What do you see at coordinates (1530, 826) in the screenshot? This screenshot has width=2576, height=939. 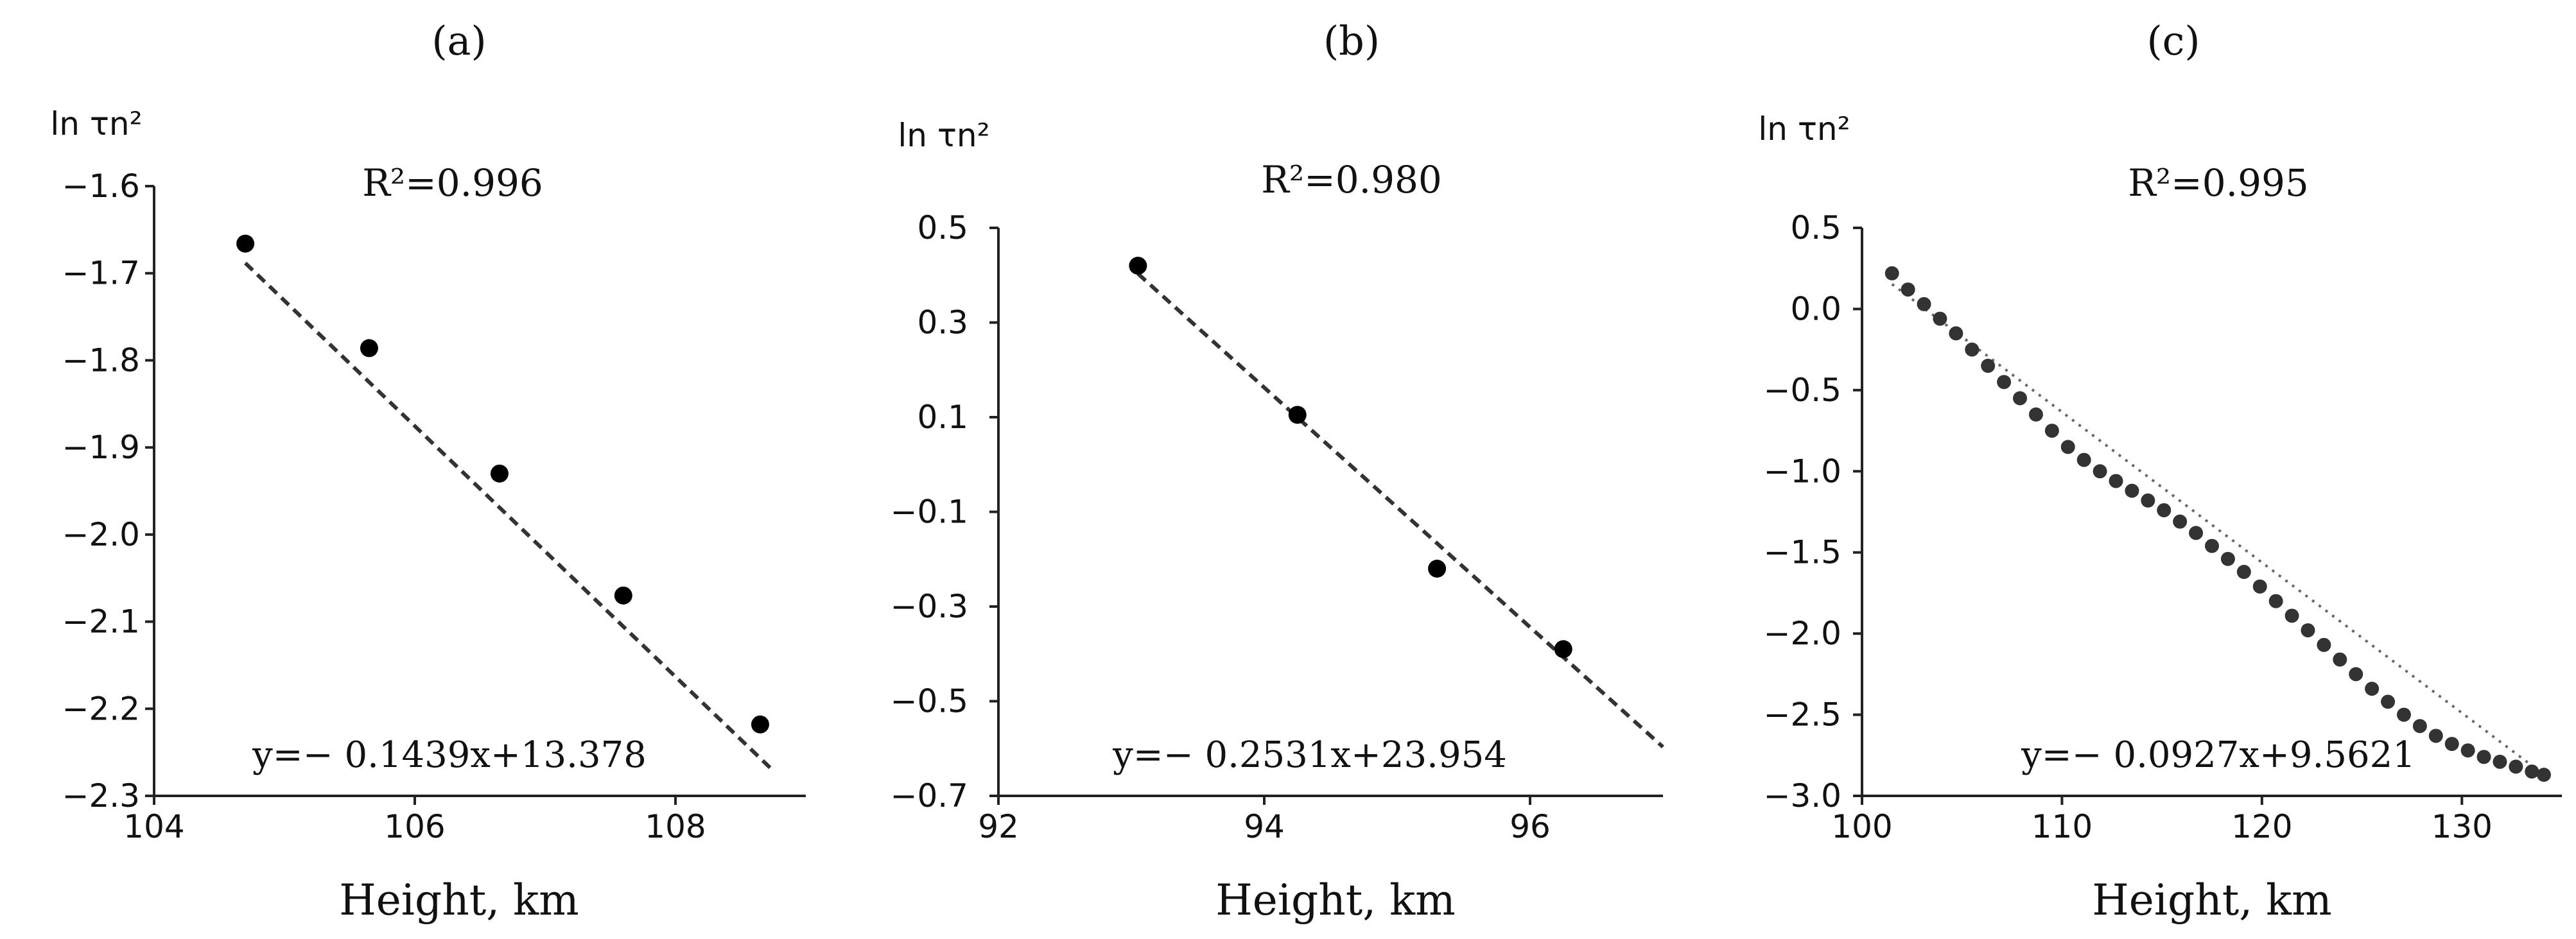 I see `x-tick-label: 96` at bounding box center [1530, 826].